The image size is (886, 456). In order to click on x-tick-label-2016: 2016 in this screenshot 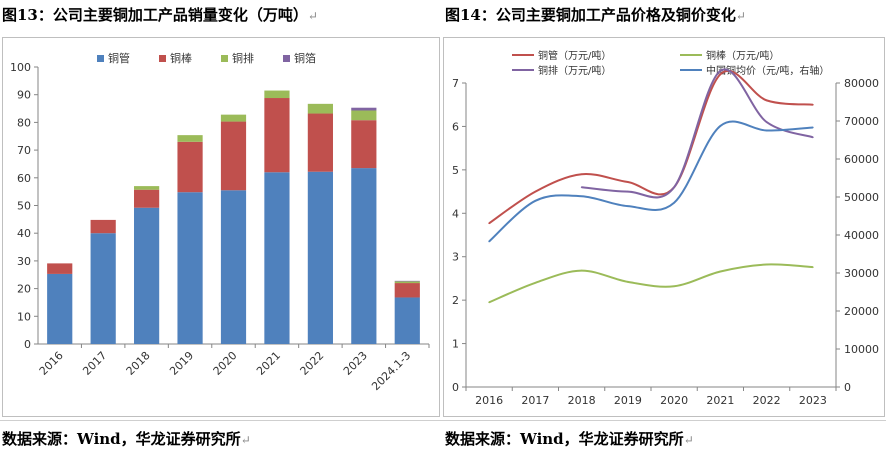, I will do `click(51, 363)`.